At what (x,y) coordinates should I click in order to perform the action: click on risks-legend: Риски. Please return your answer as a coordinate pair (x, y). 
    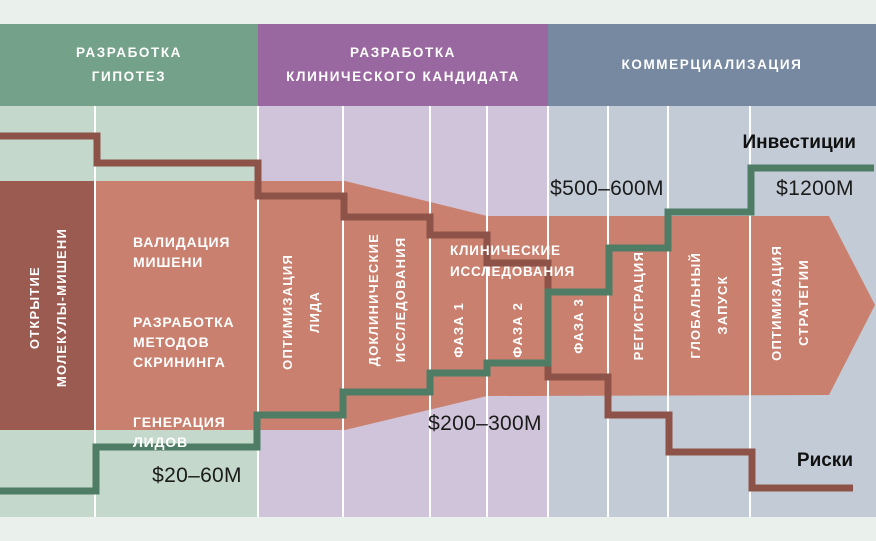
    Looking at the image, I should click on (824, 460).